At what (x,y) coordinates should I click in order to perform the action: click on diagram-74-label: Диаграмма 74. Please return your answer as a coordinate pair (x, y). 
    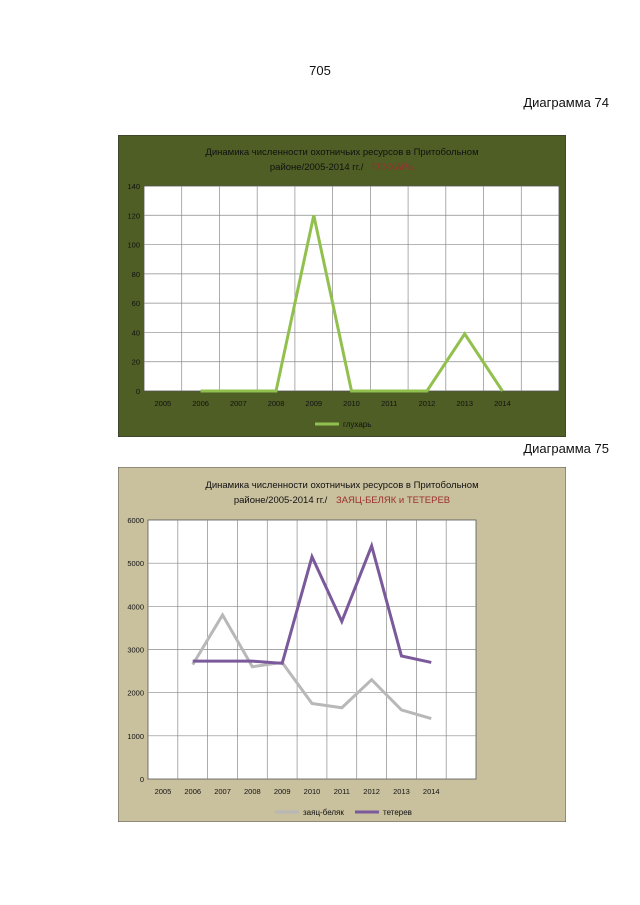
    Looking at the image, I should click on (566, 102).